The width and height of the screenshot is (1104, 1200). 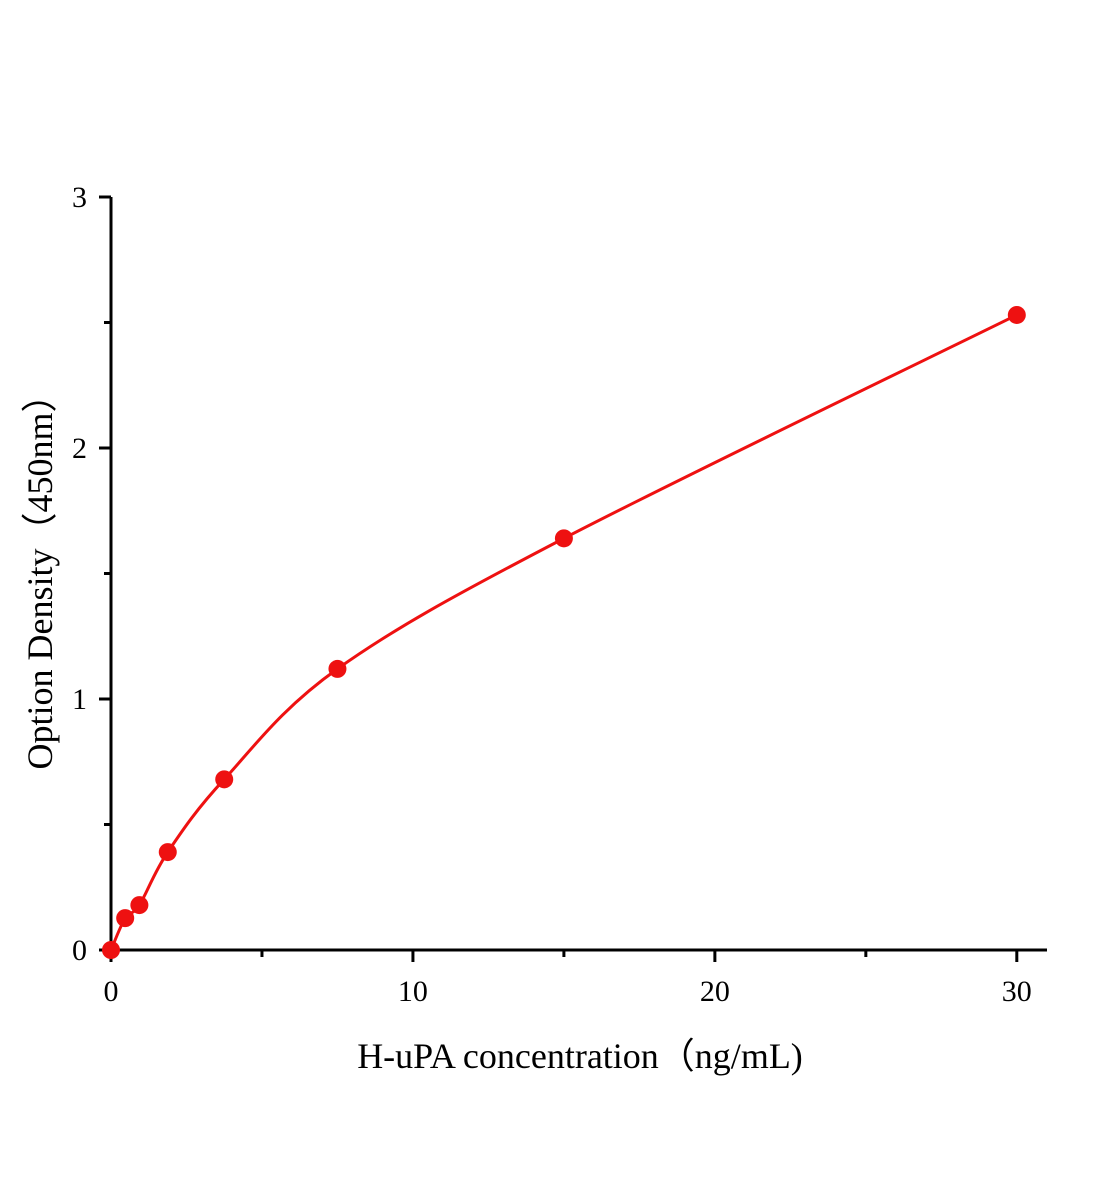 What do you see at coordinates (79, 950) in the screenshot?
I see `y-tick-label: 0` at bounding box center [79, 950].